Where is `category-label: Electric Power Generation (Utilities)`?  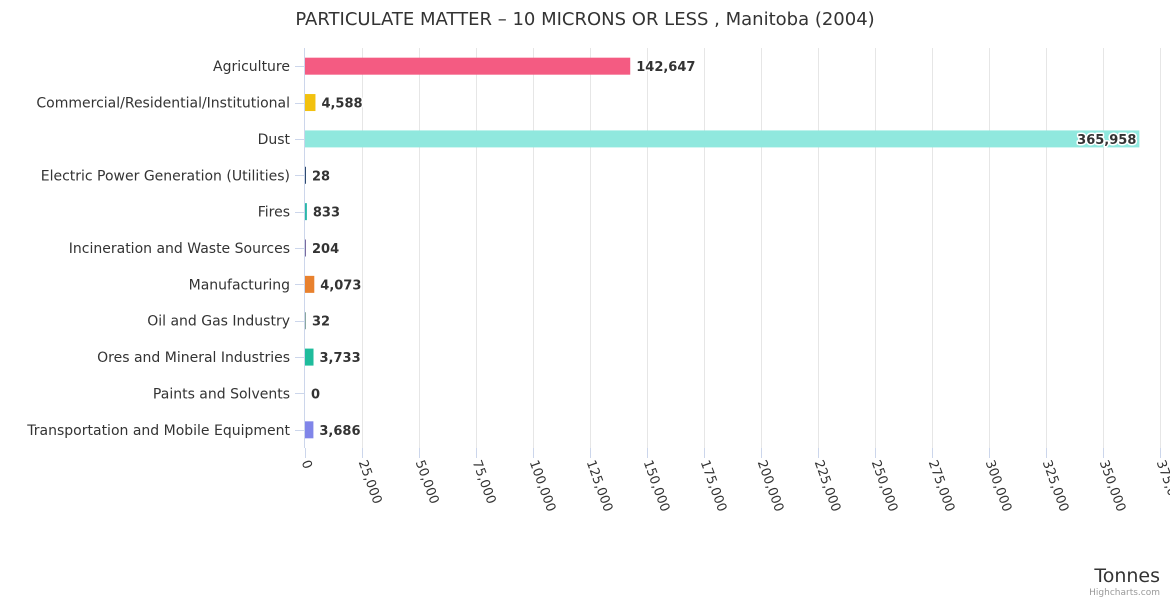 category-label: Electric Power Generation (Utilities) is located at coordinates (165, 176).